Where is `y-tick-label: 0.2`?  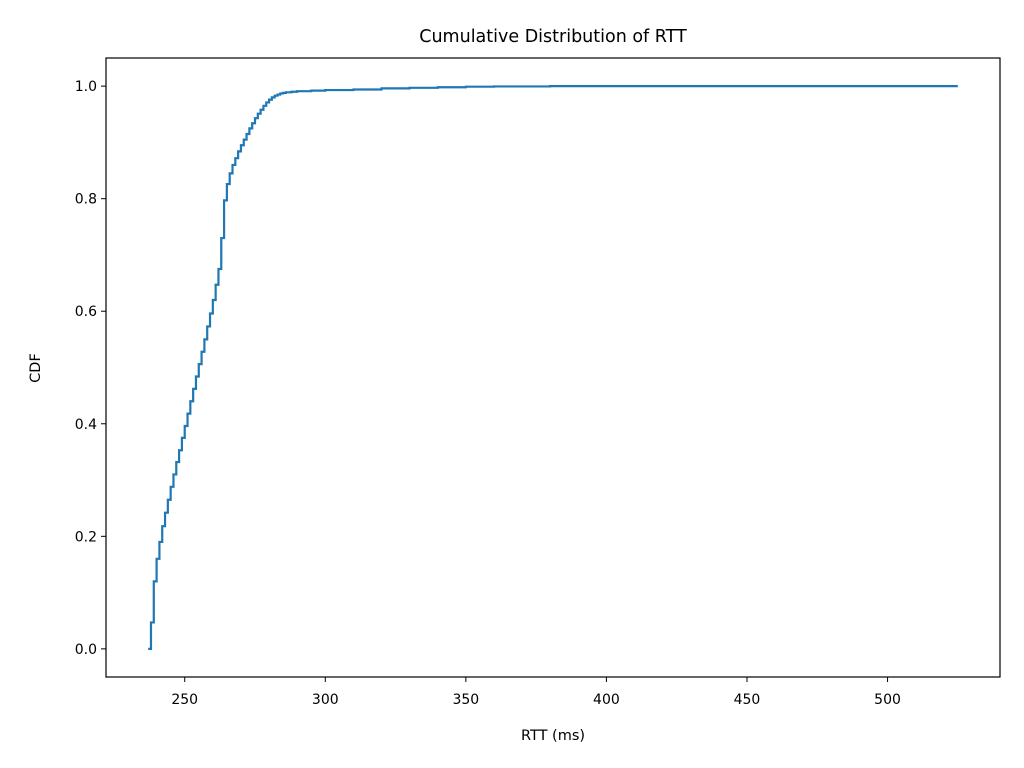
y-tick-label: 0.2 is located at coordinates (86, 537).